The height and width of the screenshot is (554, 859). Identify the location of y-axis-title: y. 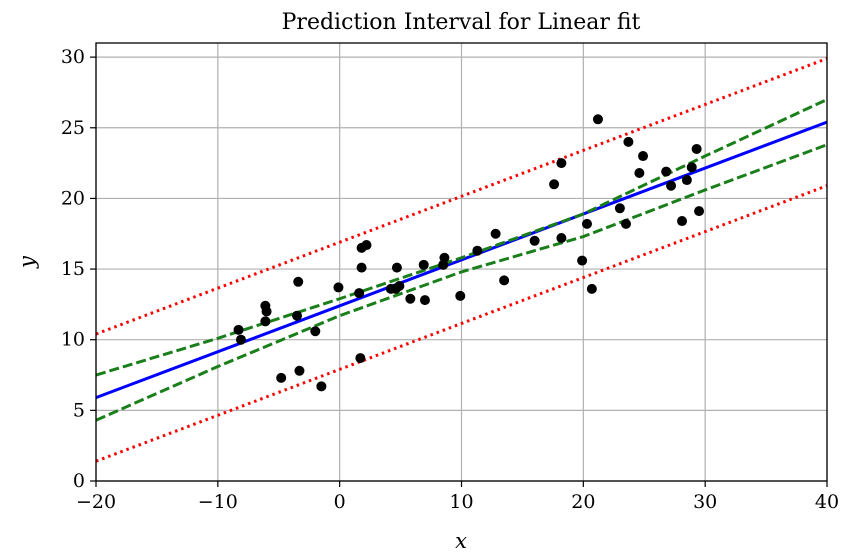
(27, 262).